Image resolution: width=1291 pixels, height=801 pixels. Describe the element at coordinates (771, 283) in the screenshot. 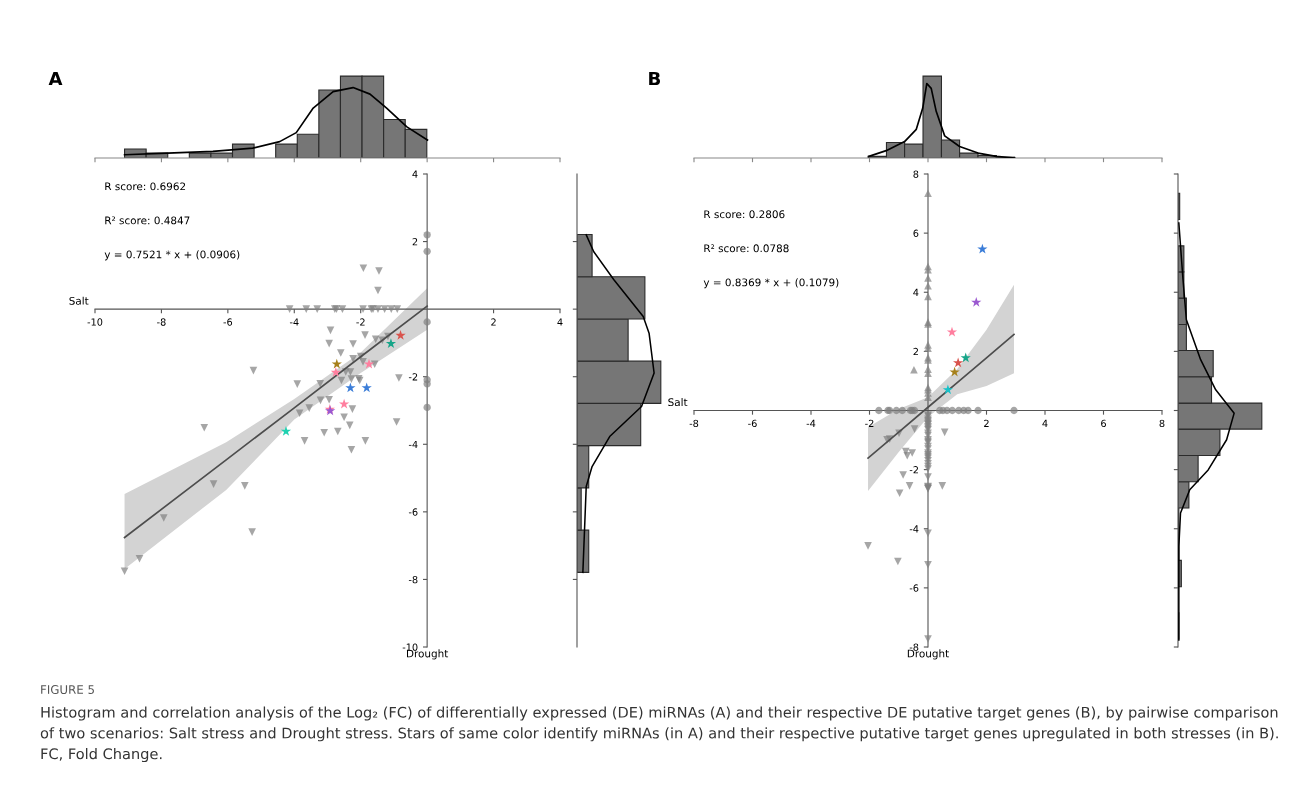

I see `annotation: y = 0.8369 * x + (0.1079)` at that location.